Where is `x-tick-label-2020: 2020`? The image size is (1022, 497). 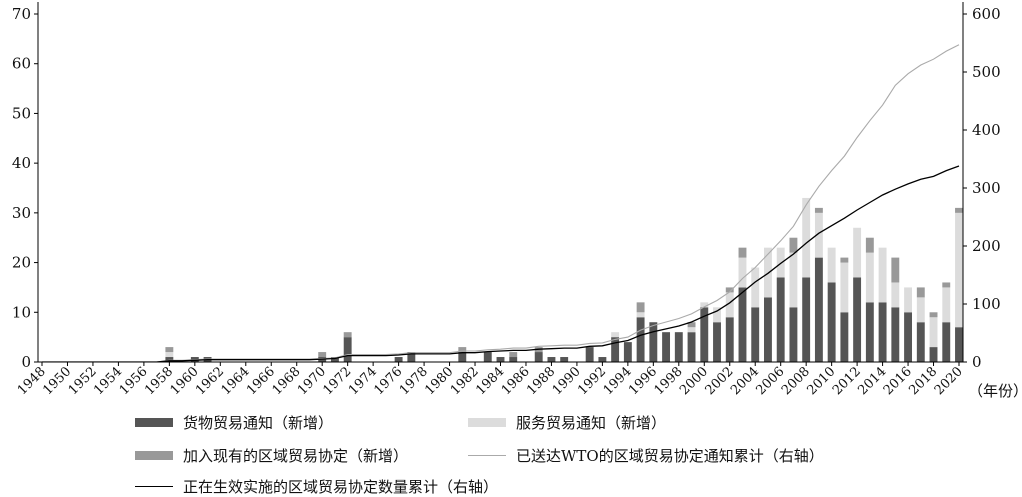
x-tick-label-2020: 2020 is located at coordinates (949, 381).